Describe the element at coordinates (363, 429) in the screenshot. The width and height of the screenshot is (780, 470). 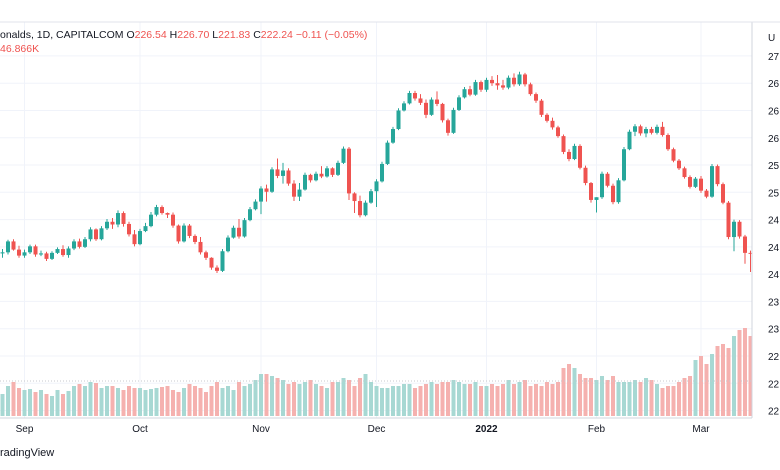
I see `x-axis: Sep Oct Nov Dec 2022 Feb Mar` at that location.